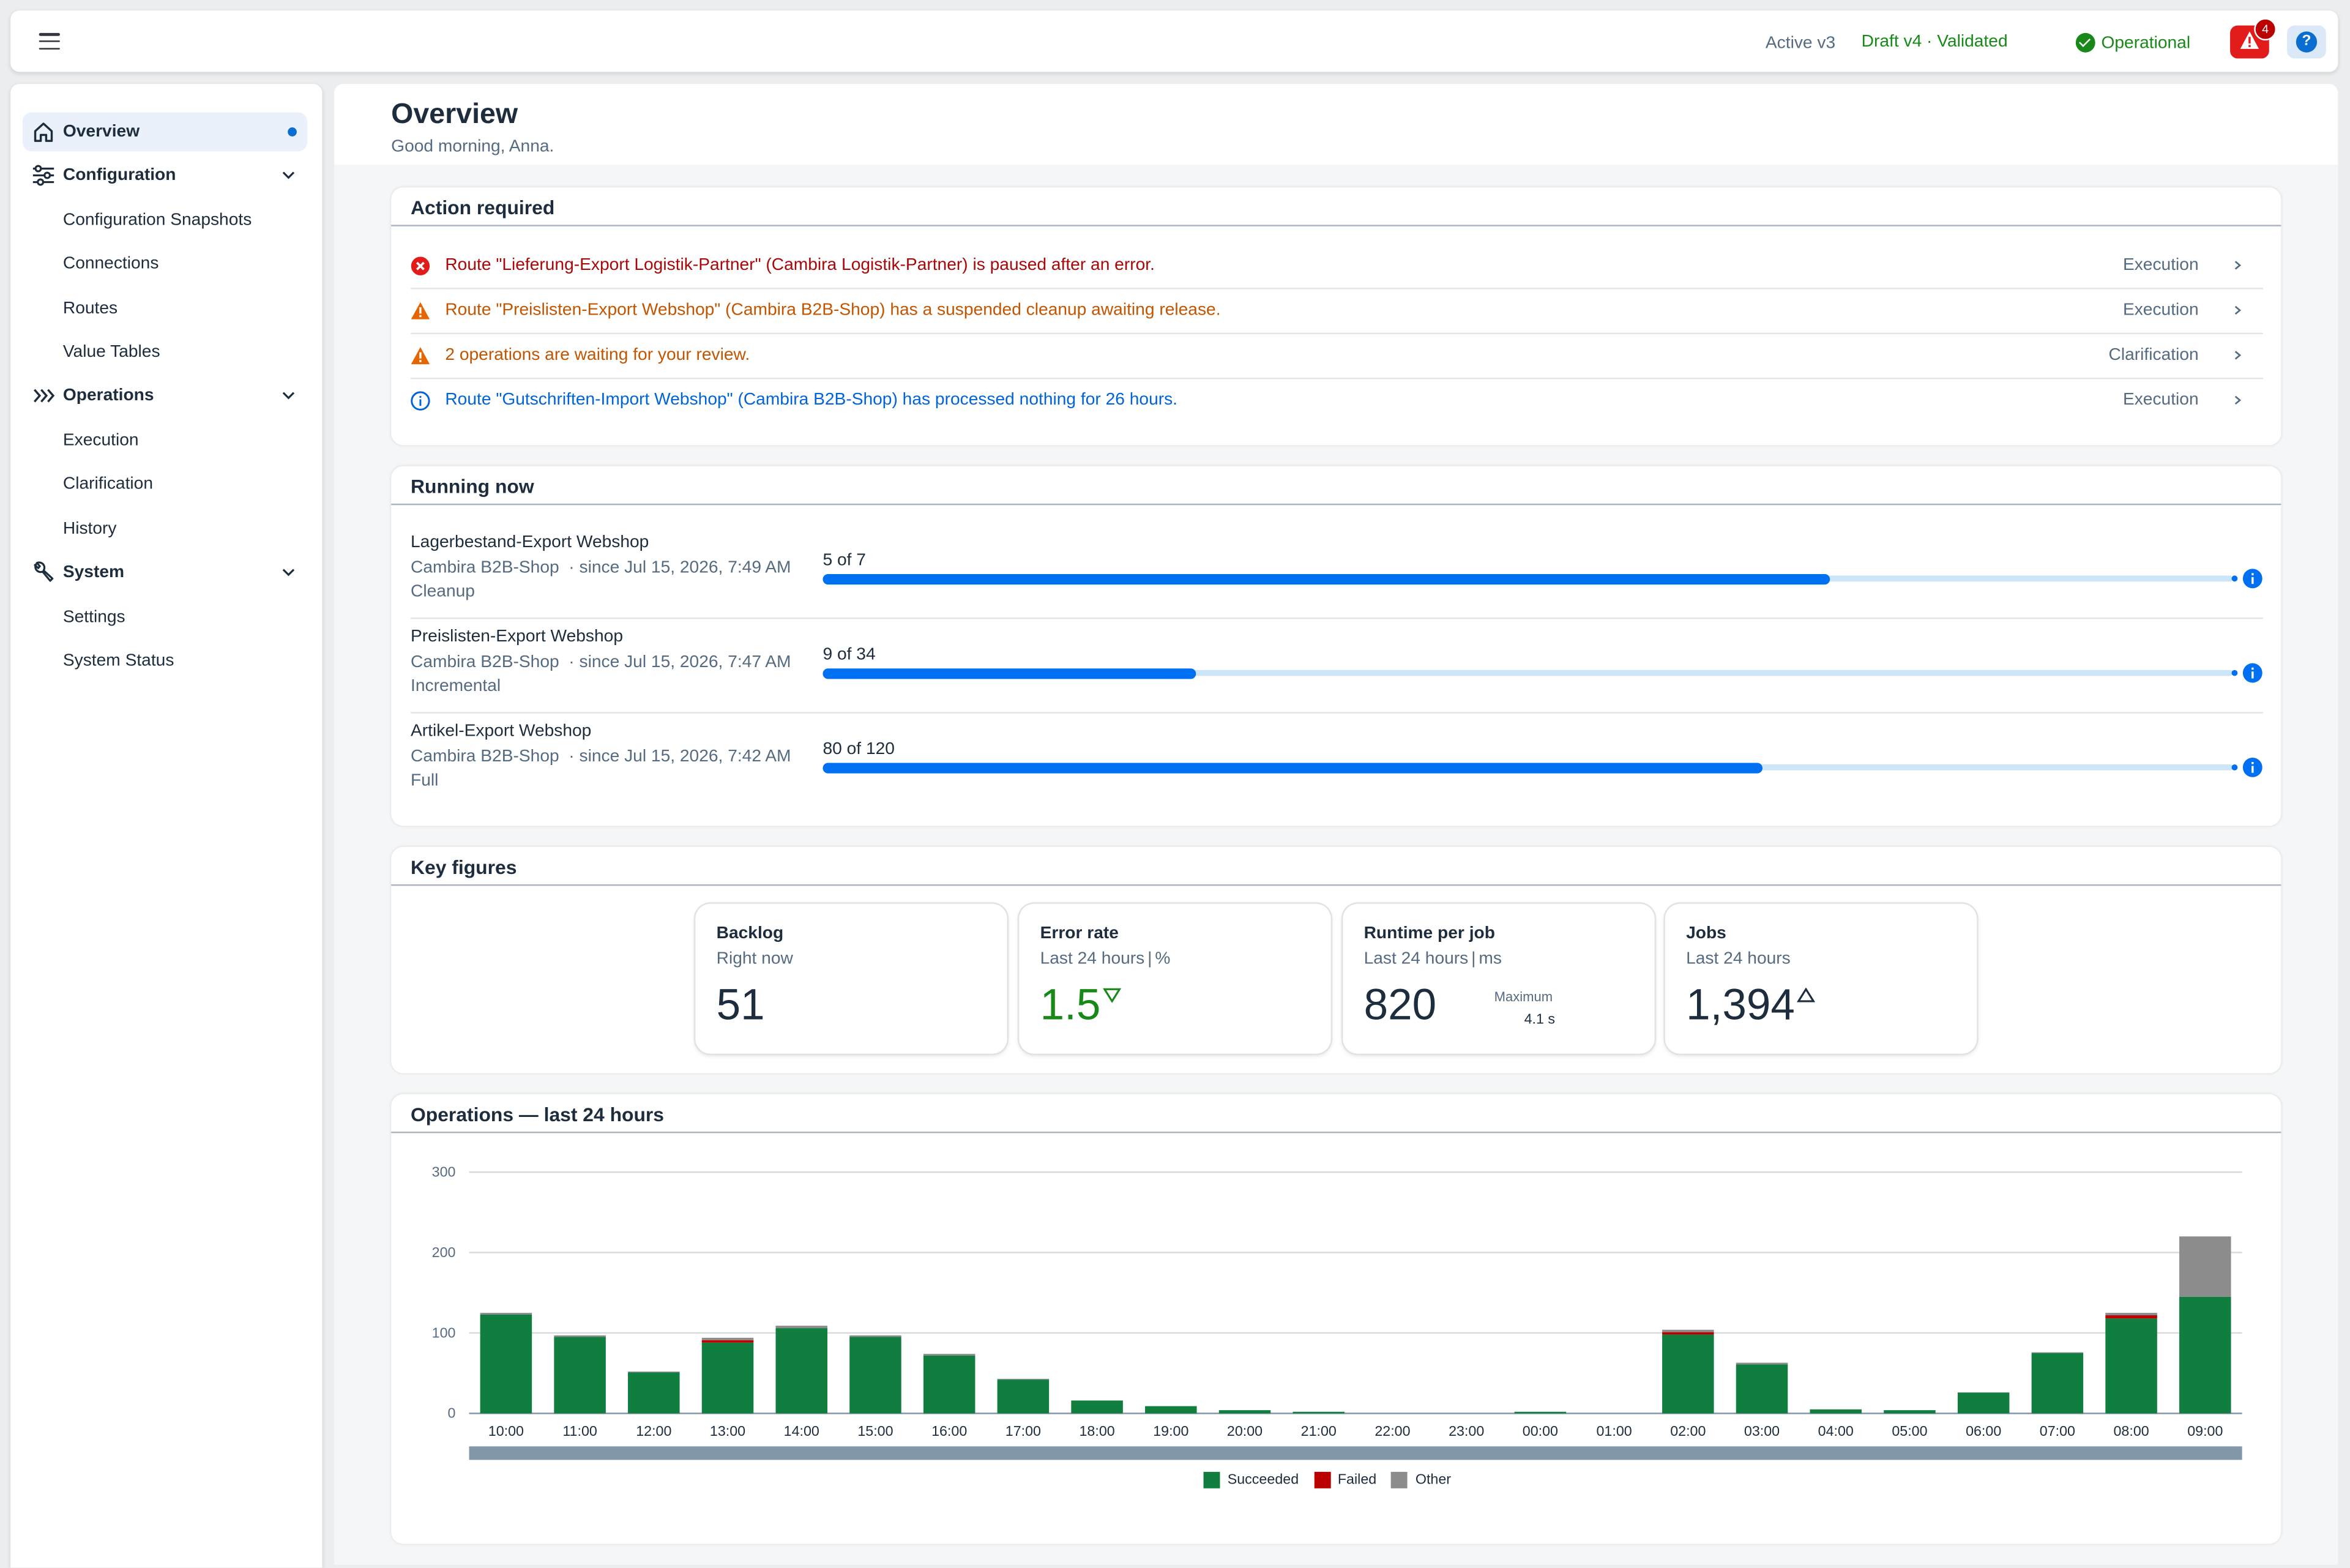 This screenshot has height=1568, width=2350. I want to click on alert-count-badge: 4, so click(2265, 29).